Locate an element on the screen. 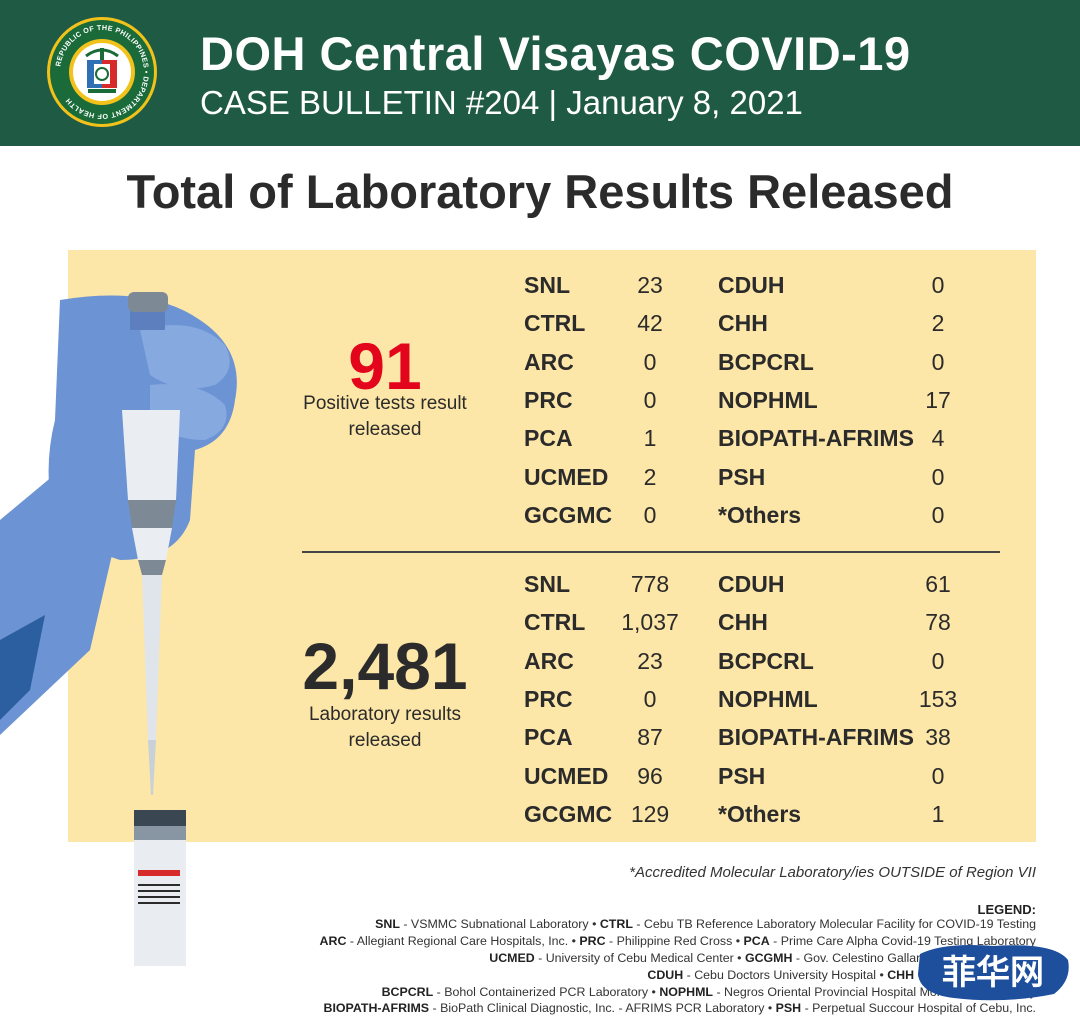  positive-right-lab-name: BCPCRL is located at coordinates (766, 361).